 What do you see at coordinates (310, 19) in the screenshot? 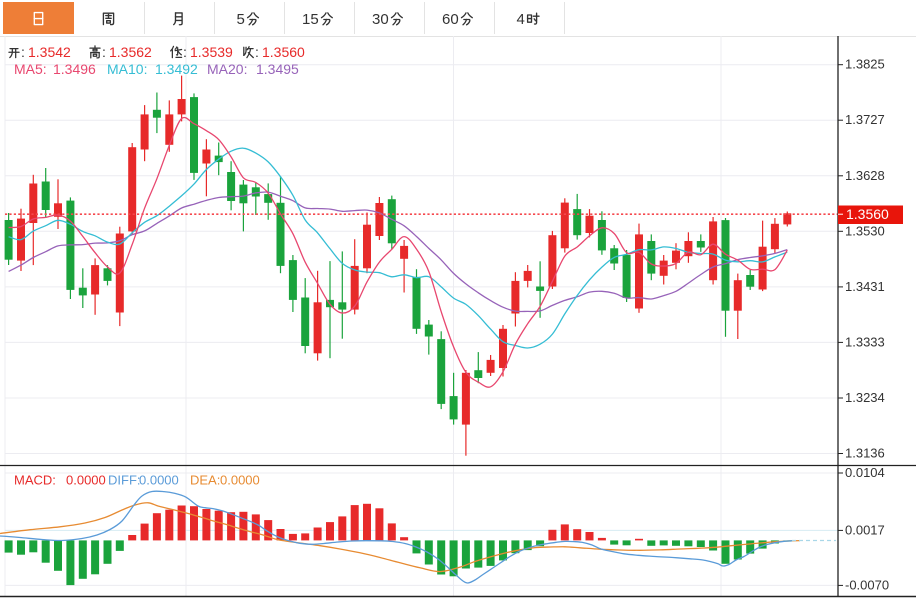
I see `svg-text: 15` at bounding box center [310, 19].